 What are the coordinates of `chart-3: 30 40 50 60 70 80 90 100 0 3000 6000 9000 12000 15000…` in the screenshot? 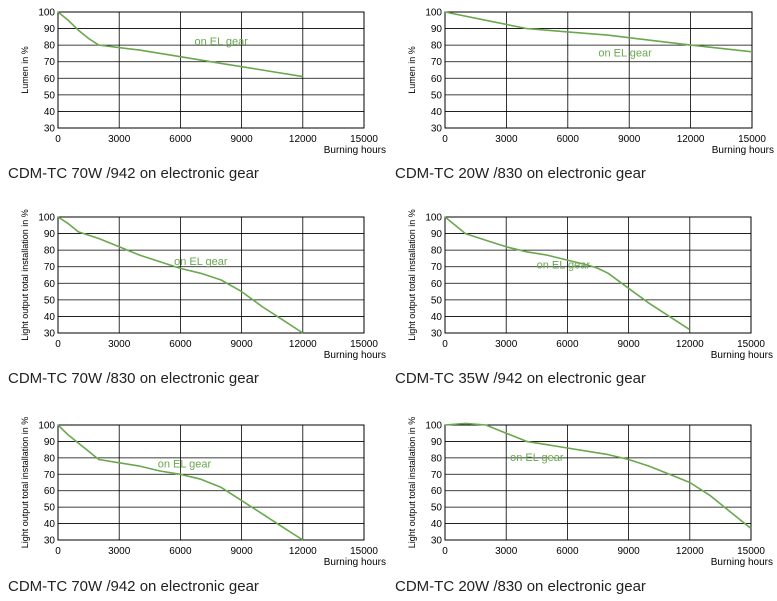 It's located at (197, 298).